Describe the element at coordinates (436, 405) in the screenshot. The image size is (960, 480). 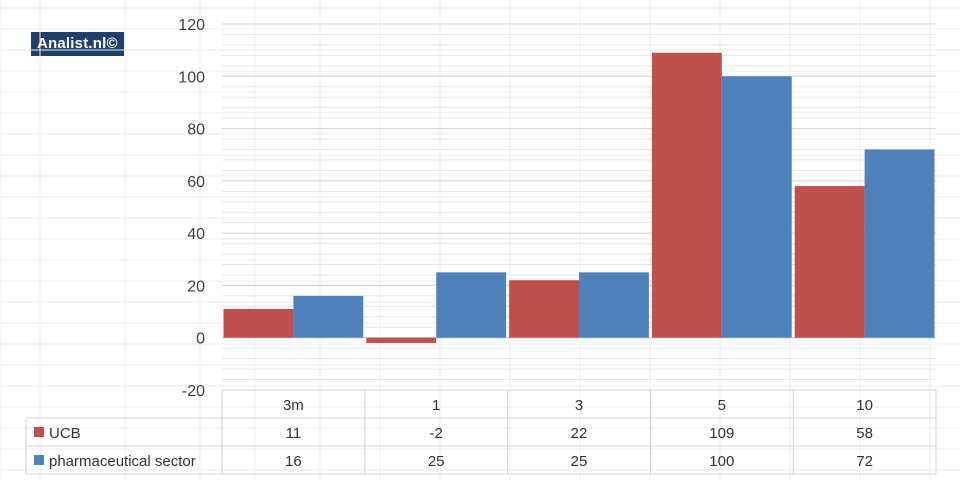
I see `x-category-label: 1` at that location.